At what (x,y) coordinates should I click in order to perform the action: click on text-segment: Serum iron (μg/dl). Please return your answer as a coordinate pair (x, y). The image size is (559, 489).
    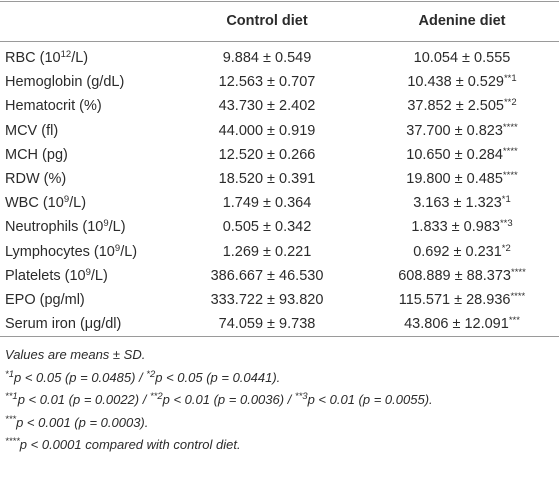
    Looking at the image, I should click on (63, 324).